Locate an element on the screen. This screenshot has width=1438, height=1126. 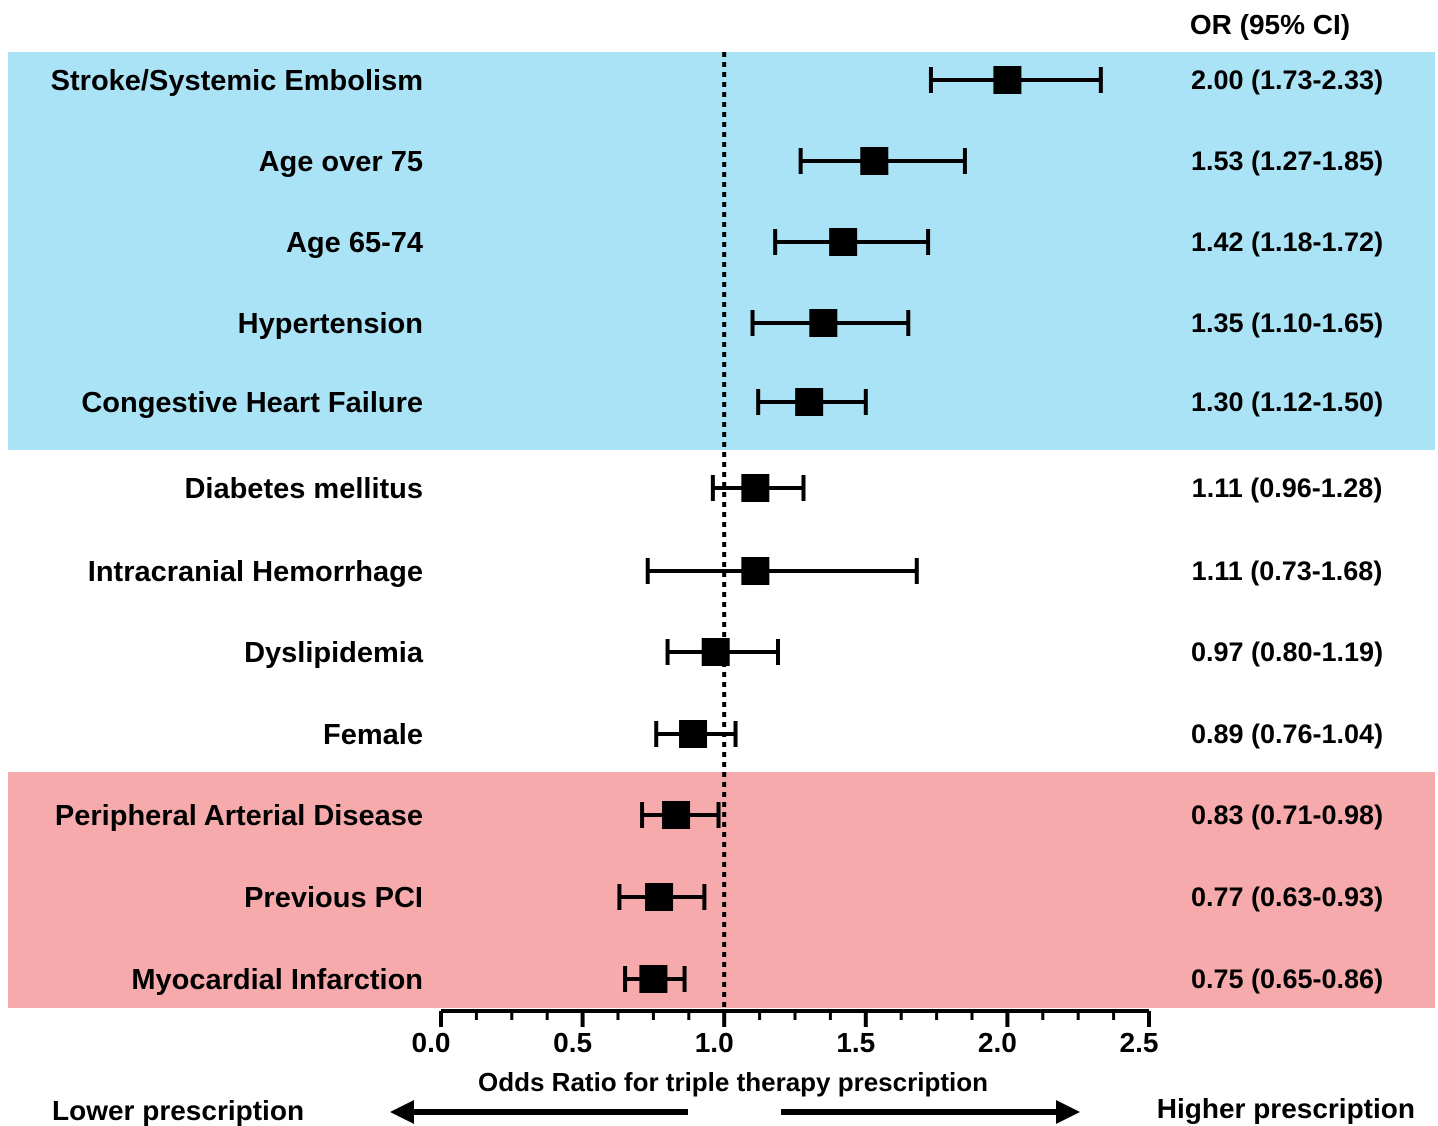
row-label: Stroke/Systemic Embolism is located at coordinates (237, 81).